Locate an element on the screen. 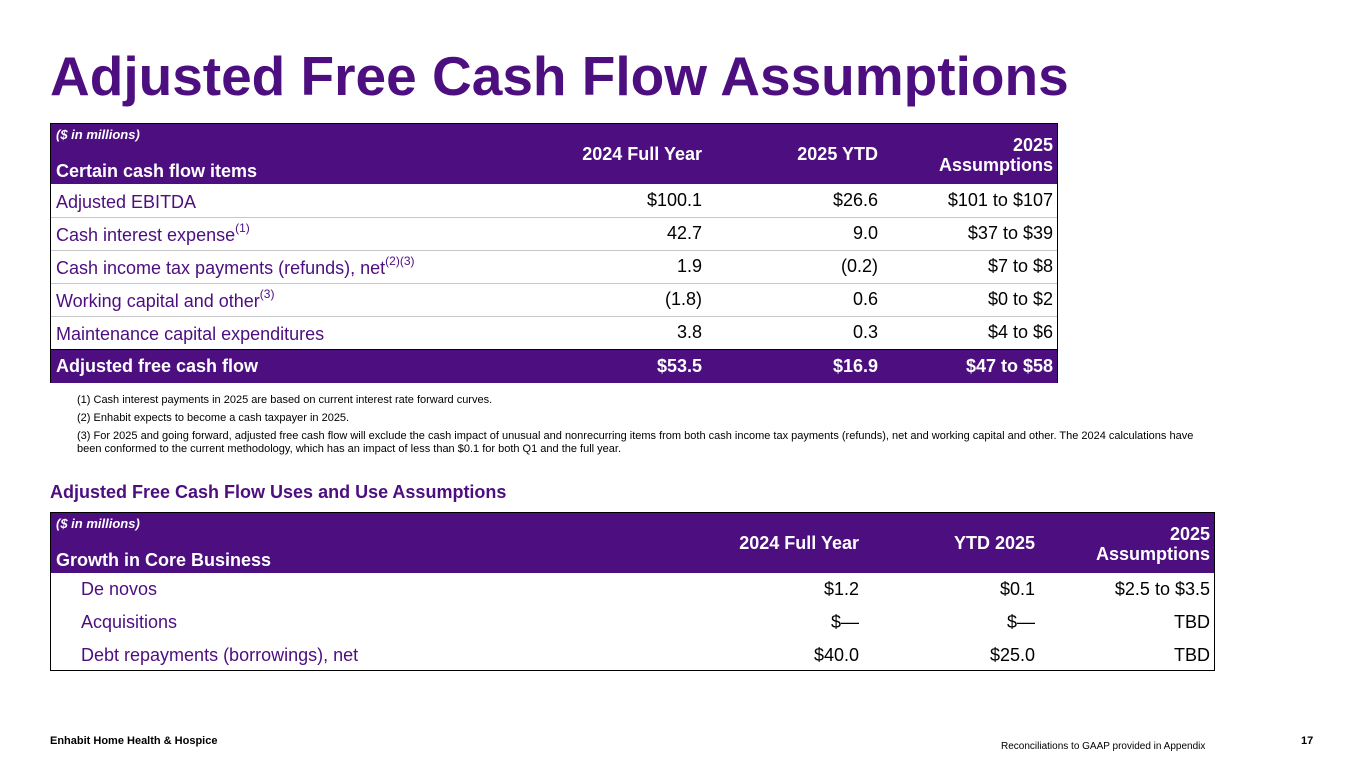  value-2025-assumption: $101 to $107 is located at coordinates (1000, 200).